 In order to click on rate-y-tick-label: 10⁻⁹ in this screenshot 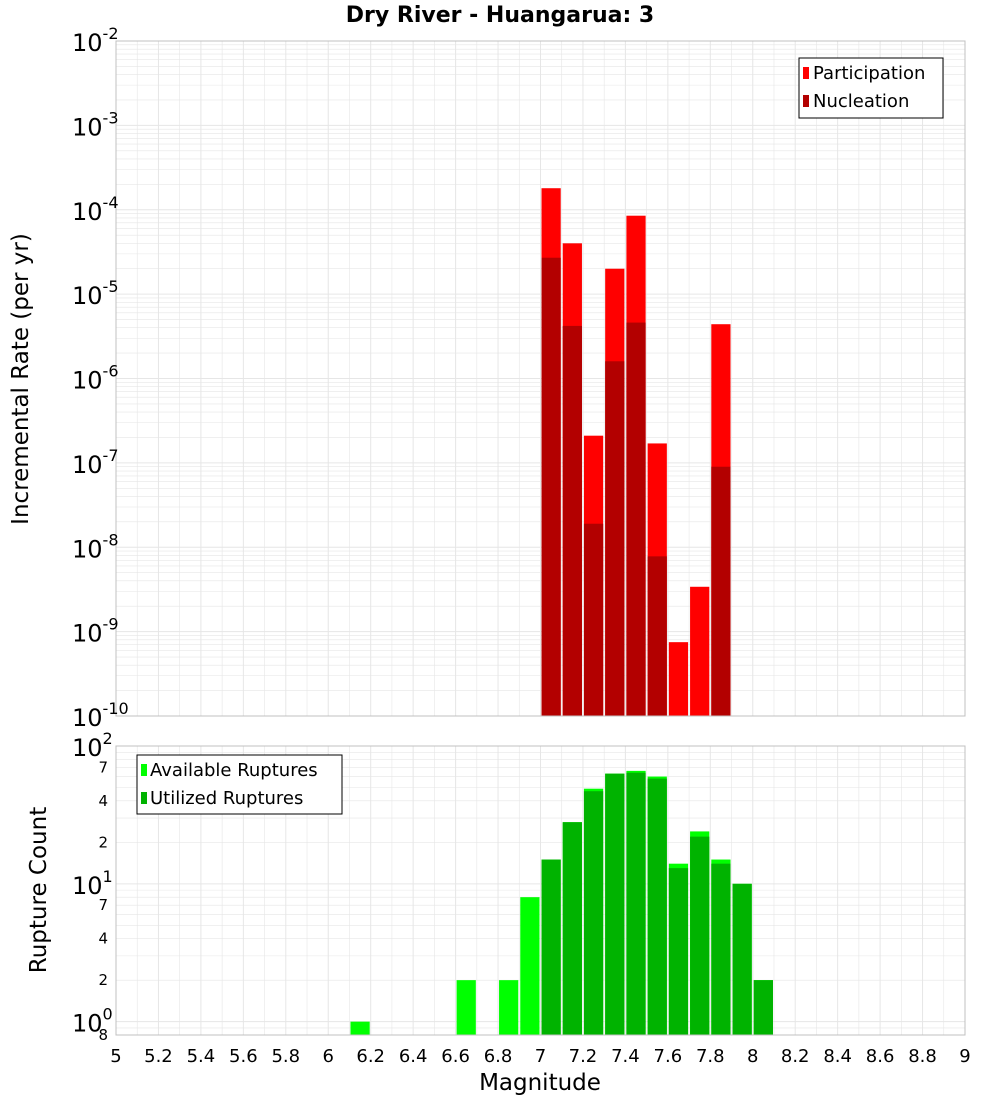, I will do `click(95, 631)`.